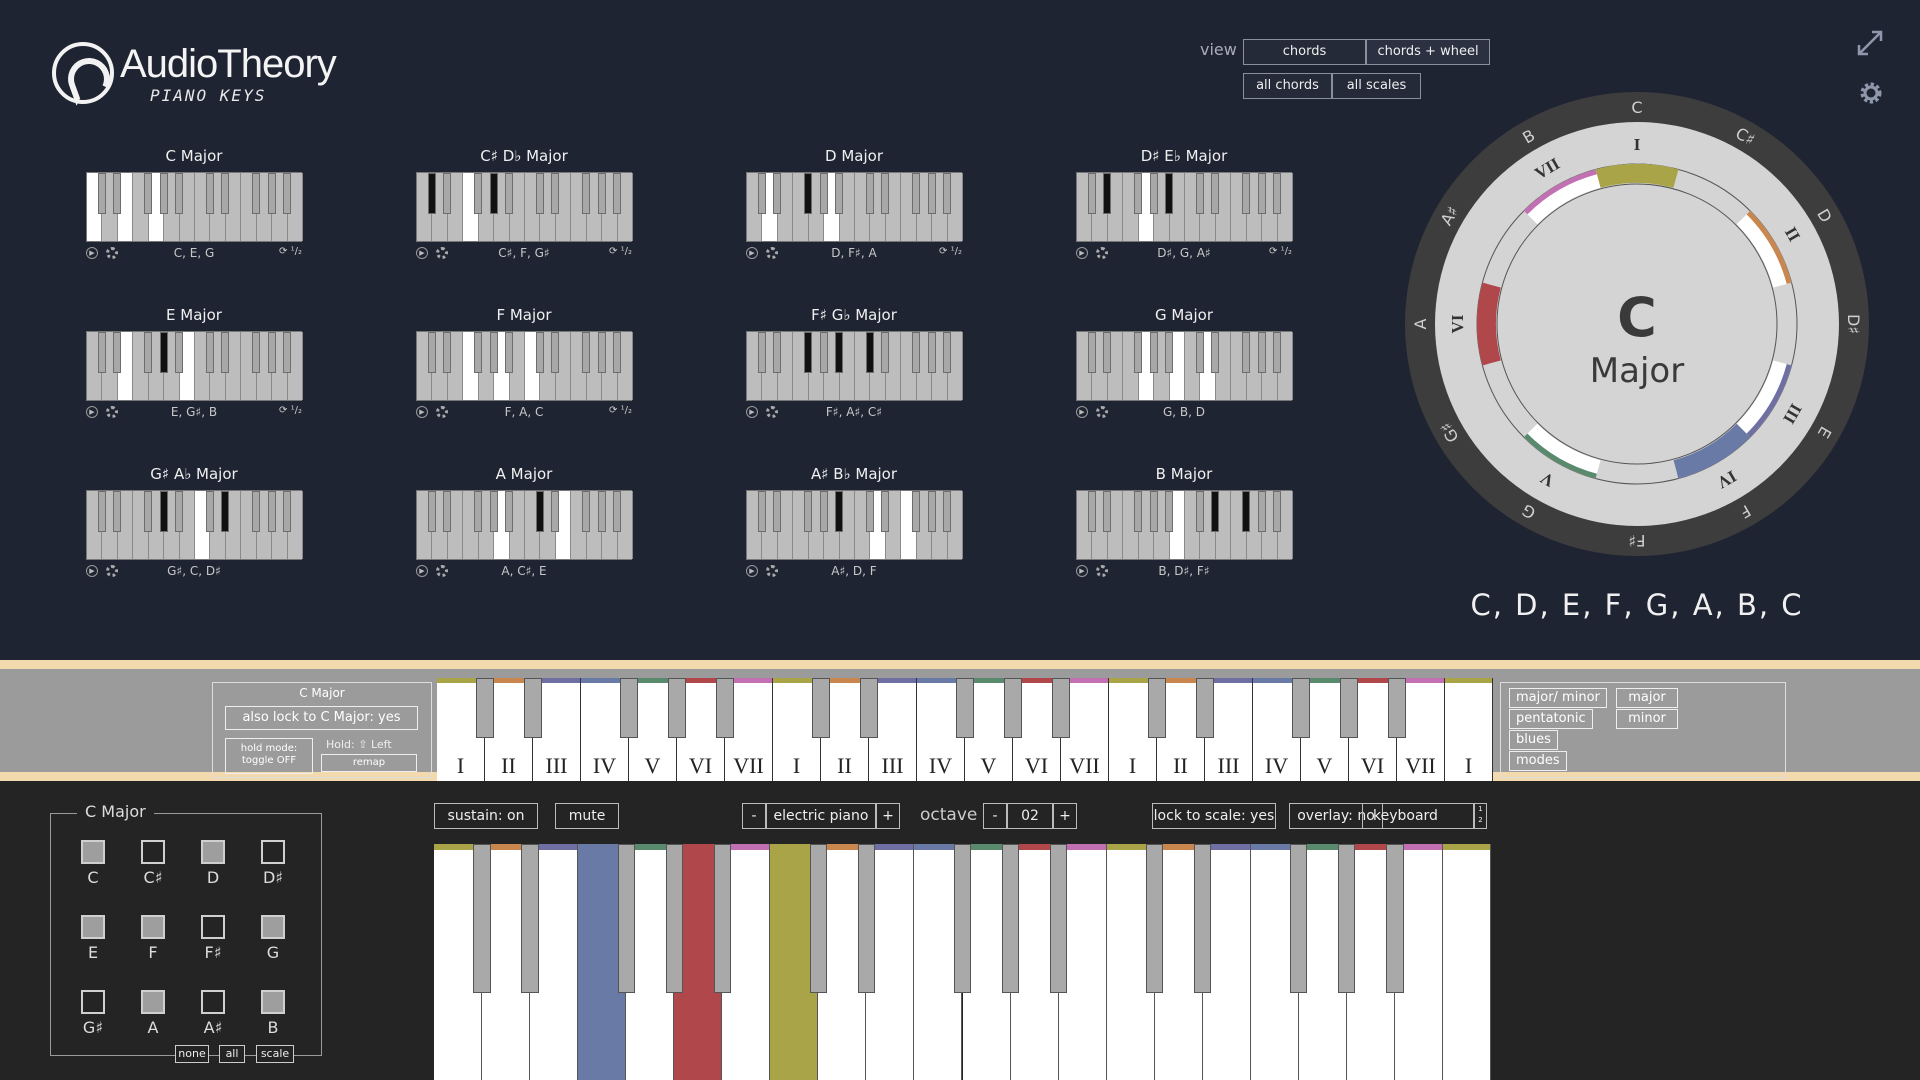  I want to click on overlay-toggle: overlay: no, so click(1336, 816).